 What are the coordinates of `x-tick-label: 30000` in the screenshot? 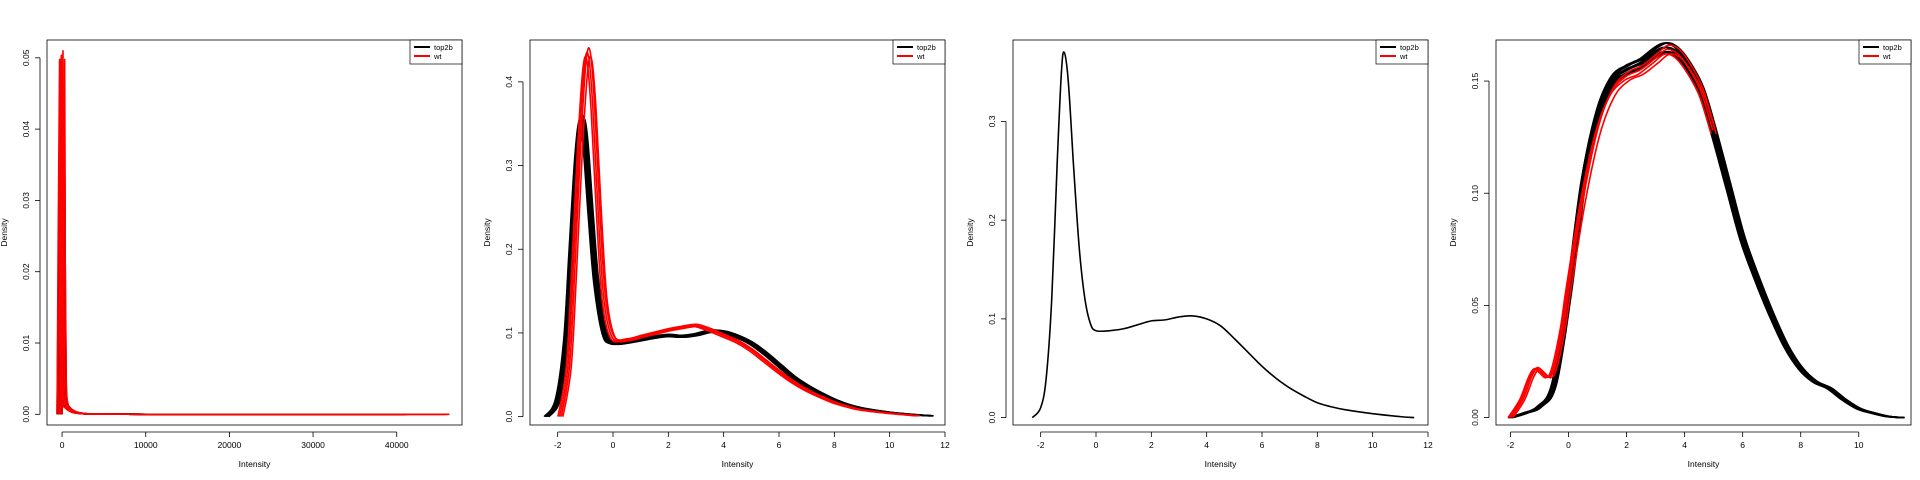 It's located at (313, 445).